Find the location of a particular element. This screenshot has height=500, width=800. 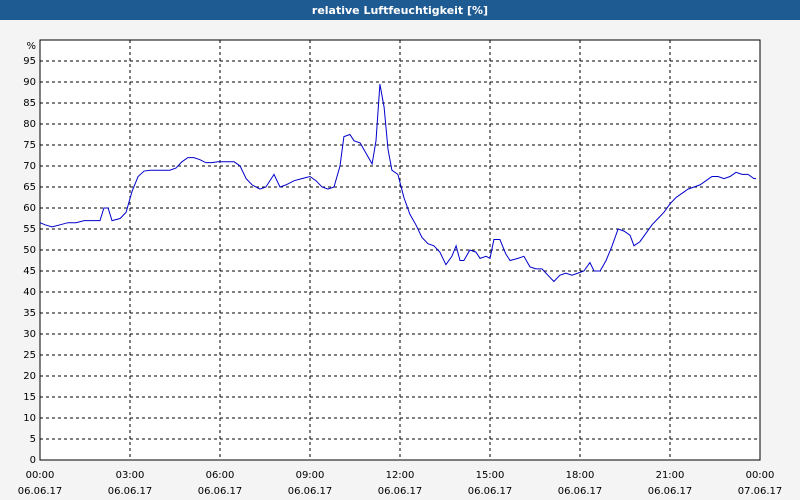

y-tick-label: 5 is located at coordinates (33, 439).